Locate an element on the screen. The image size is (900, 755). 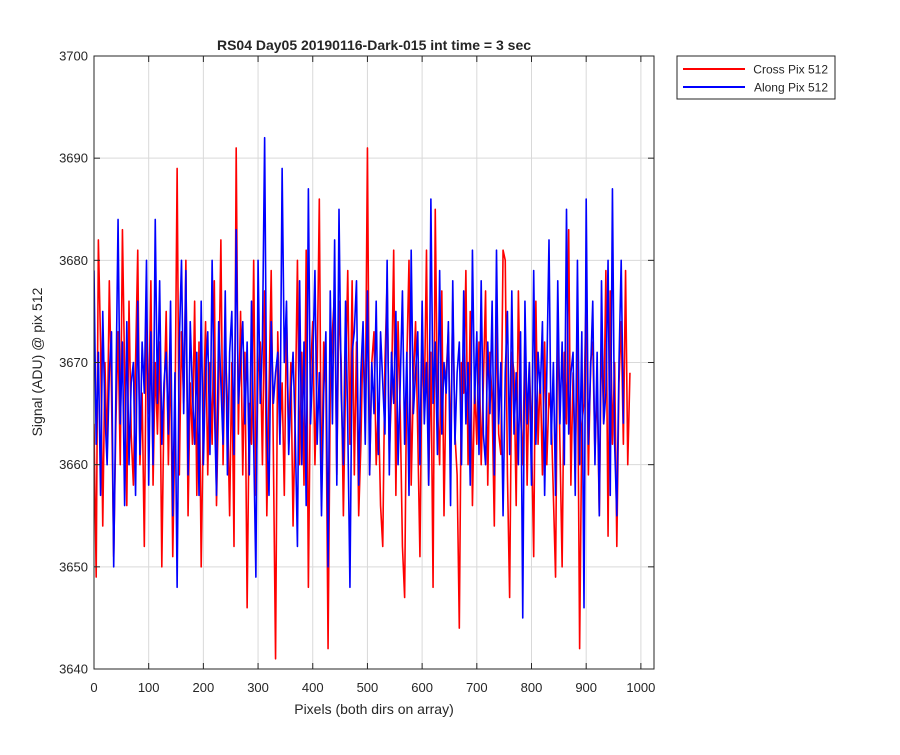
x-tick-label: 200 is located at coordinates (204, 687).